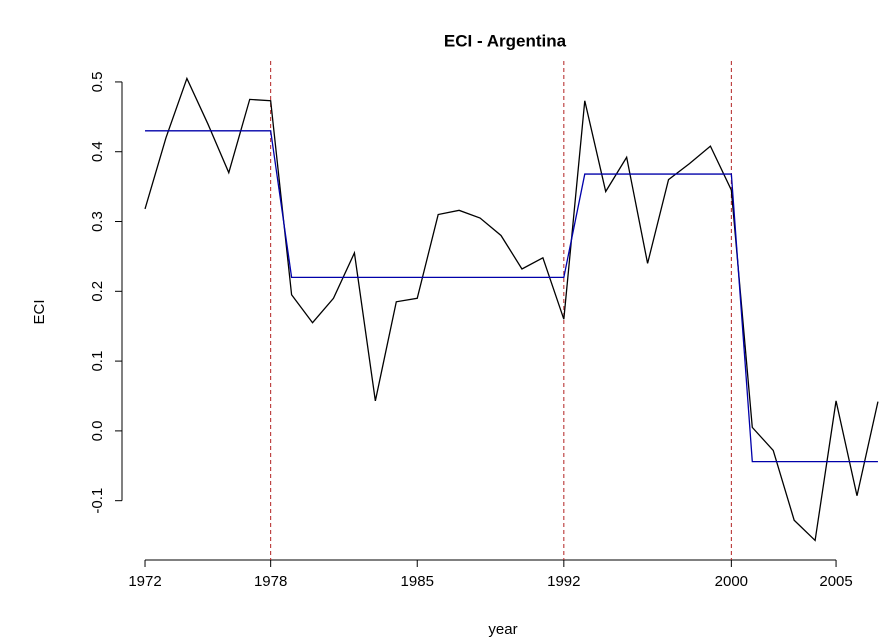 This screenshot has height=642, width=891. I want to click on chart-title: ECI - Argentina, so click(505, 40).